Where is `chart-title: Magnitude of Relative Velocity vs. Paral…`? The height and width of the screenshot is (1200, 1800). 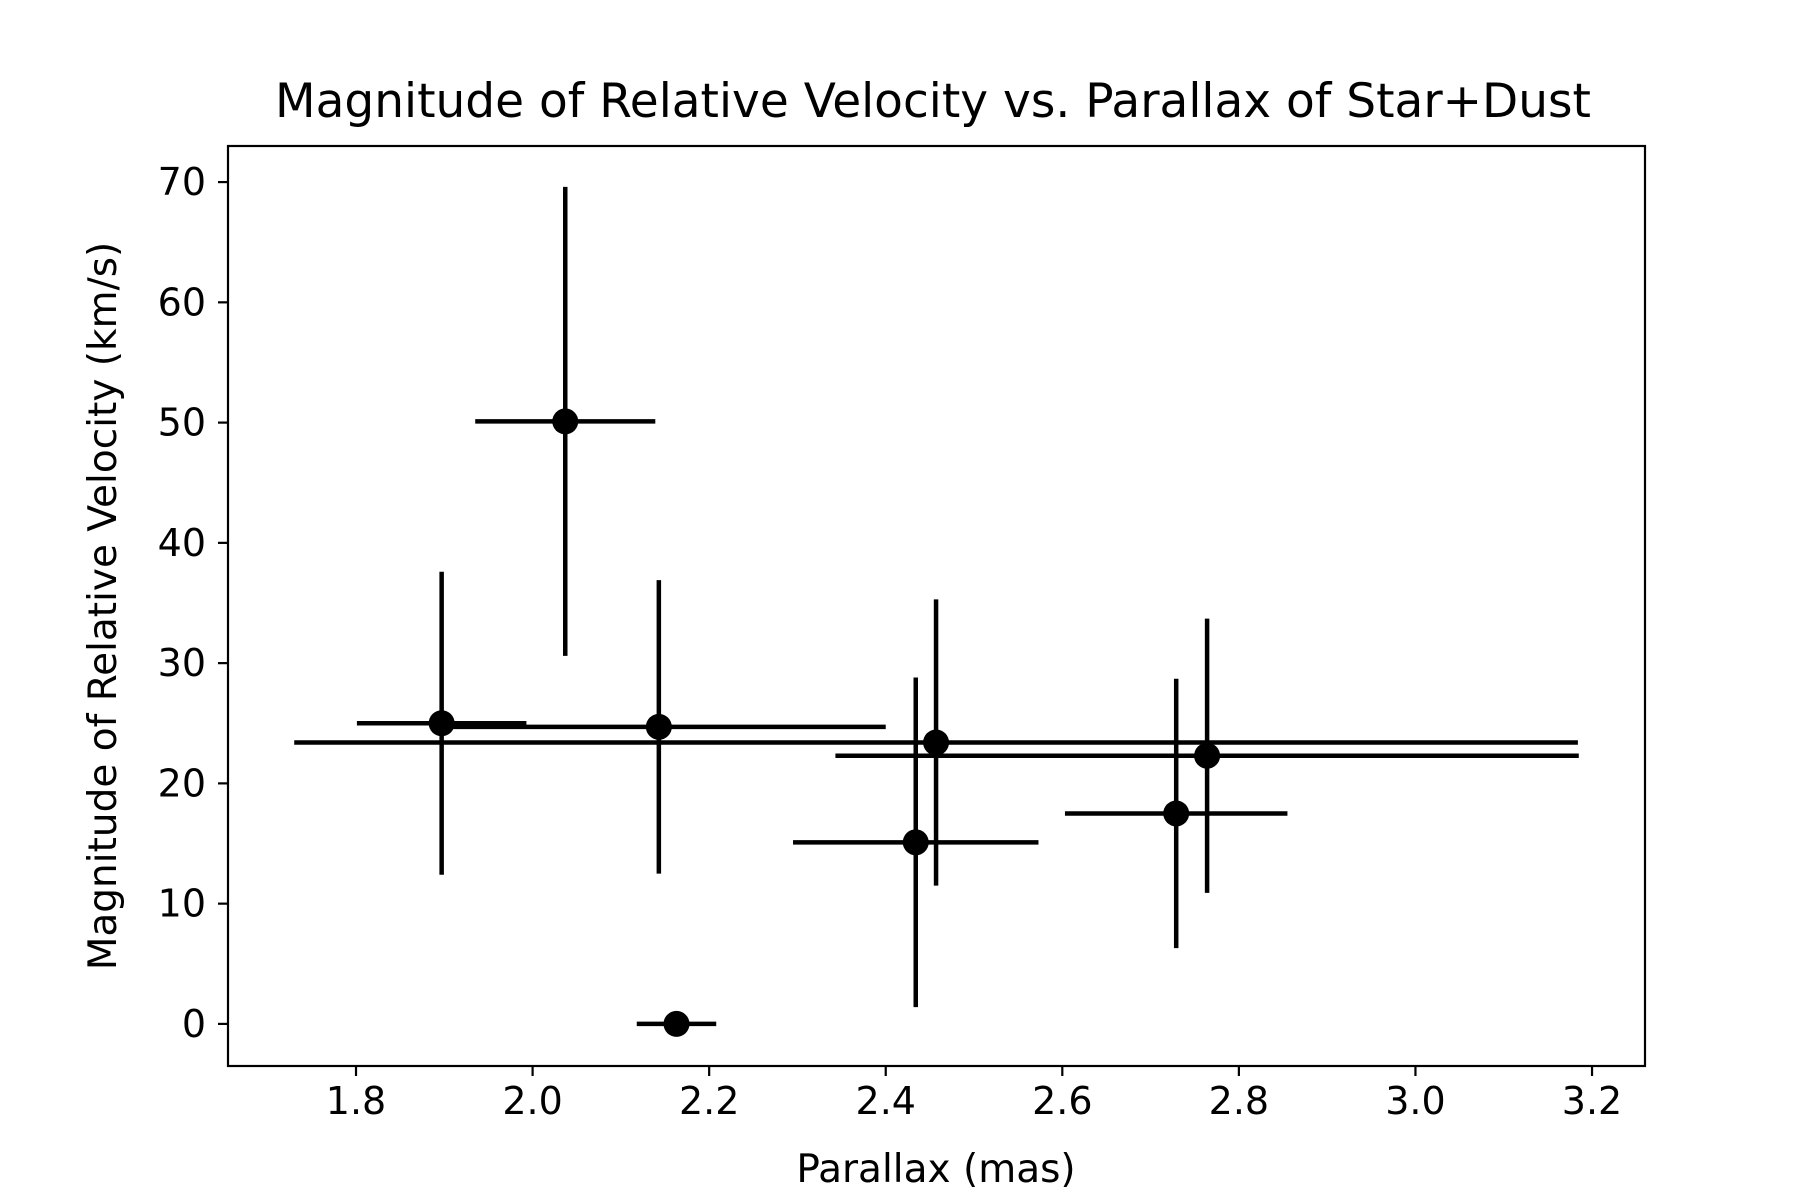
chart-title: Magnitude of Relative Velocity vs. Paral… is located at coordinates (933, 101).